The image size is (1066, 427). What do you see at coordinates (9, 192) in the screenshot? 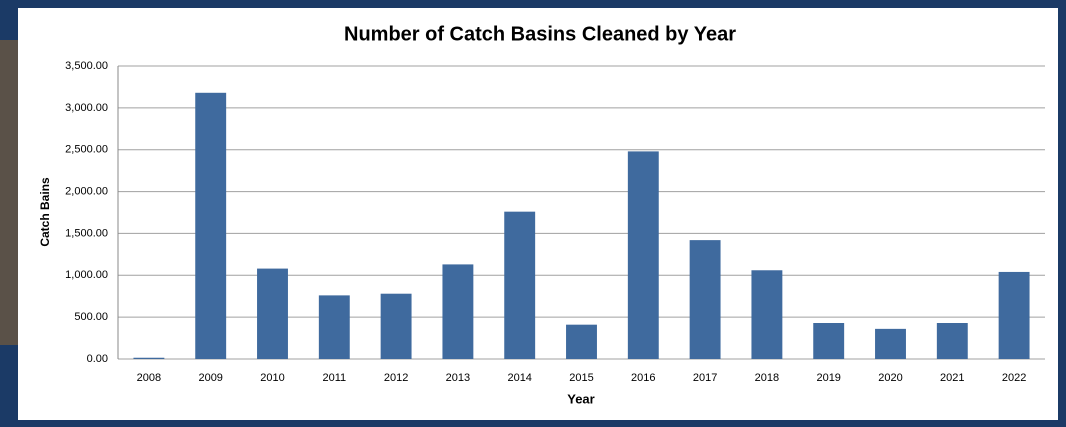
I see `photo-fragment` at bounding box center [9, 192].